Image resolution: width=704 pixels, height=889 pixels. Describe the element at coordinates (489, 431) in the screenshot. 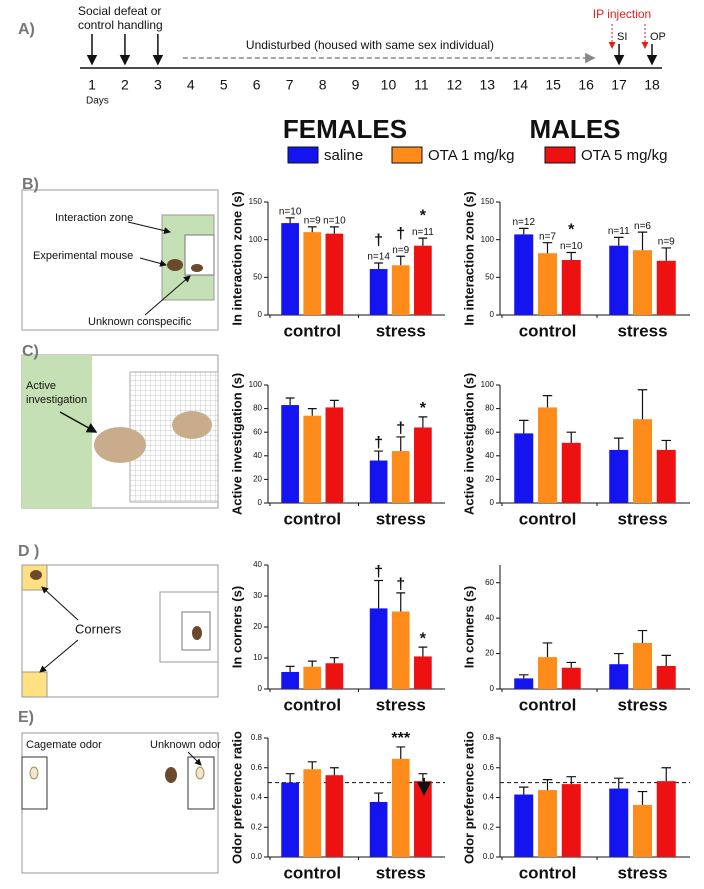

I see `y-tick-label: 60` at that location.